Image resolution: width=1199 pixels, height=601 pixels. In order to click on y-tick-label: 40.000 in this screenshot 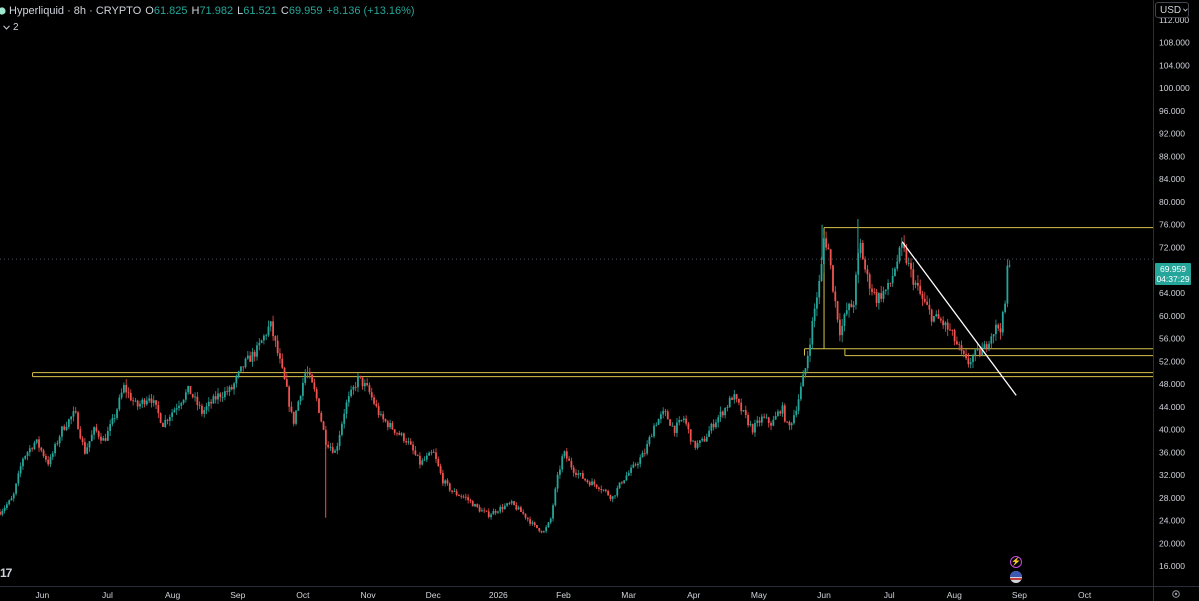, I will do `click(1172, 430)`.